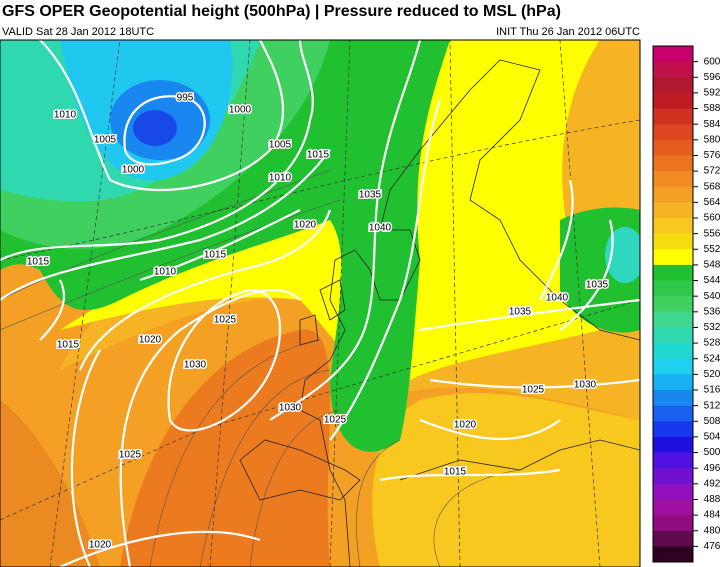  Describe the element at coordinates (712, 390) in the screenshot. I see `colorbar-label: 516` at that location.